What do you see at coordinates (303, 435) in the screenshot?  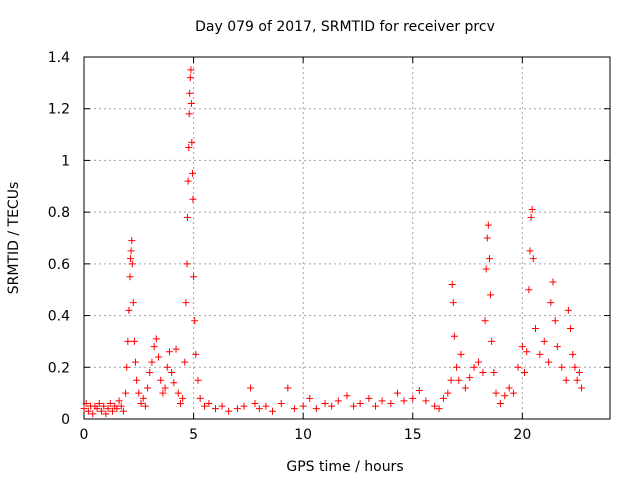 I see `x-tick-label: 10` at bounding box center [303, 435].